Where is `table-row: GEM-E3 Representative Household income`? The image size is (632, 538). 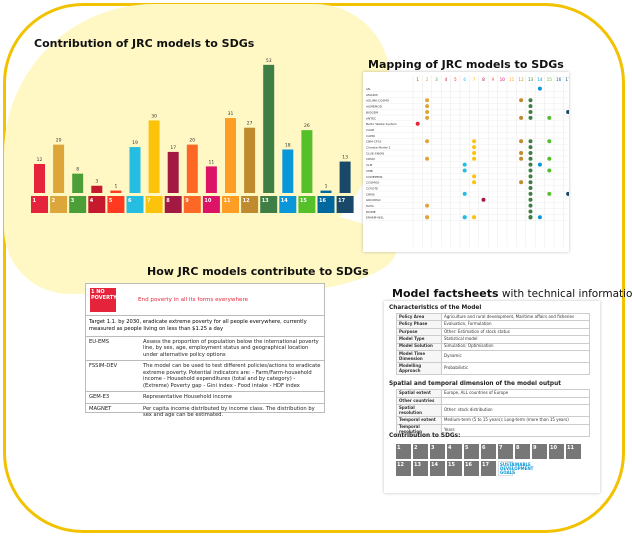 table-row: GEM-E3 Representative Household income is located at coordinates (205, 397).